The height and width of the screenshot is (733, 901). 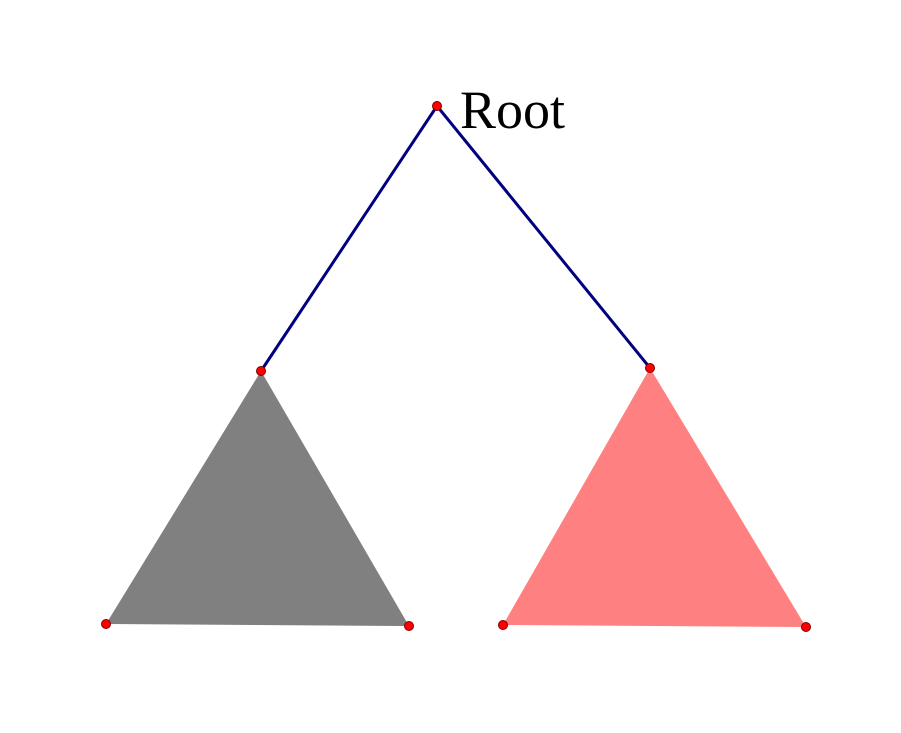 I want to click on root-right-edge, so click(x=543, y=237).